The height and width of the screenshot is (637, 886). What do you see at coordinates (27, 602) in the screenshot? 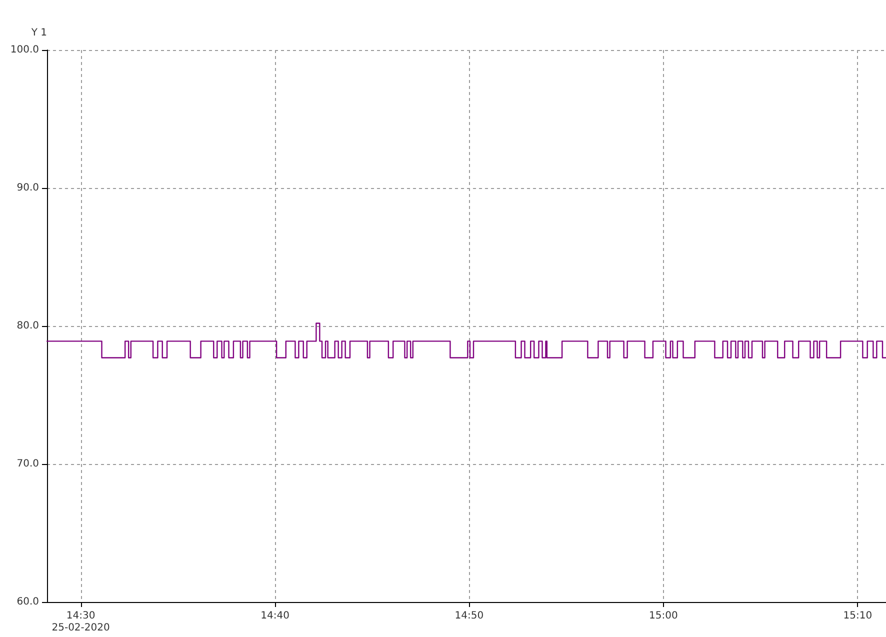
I see `y-tick-label: 60.0` at bounding box center [27, 602].